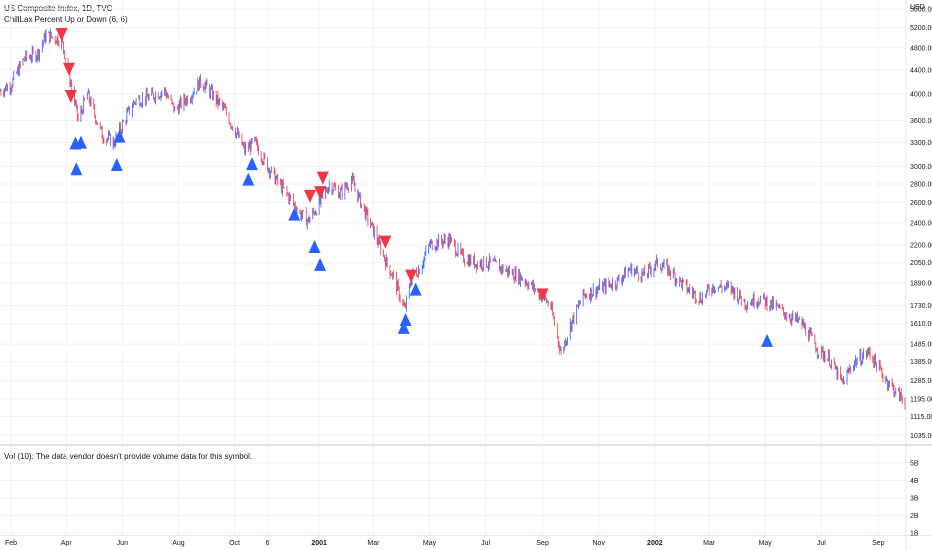 The width and height of the screenshot is (932, 550). I want to click on price-tick-label: 4800.00, so click(921, 48).